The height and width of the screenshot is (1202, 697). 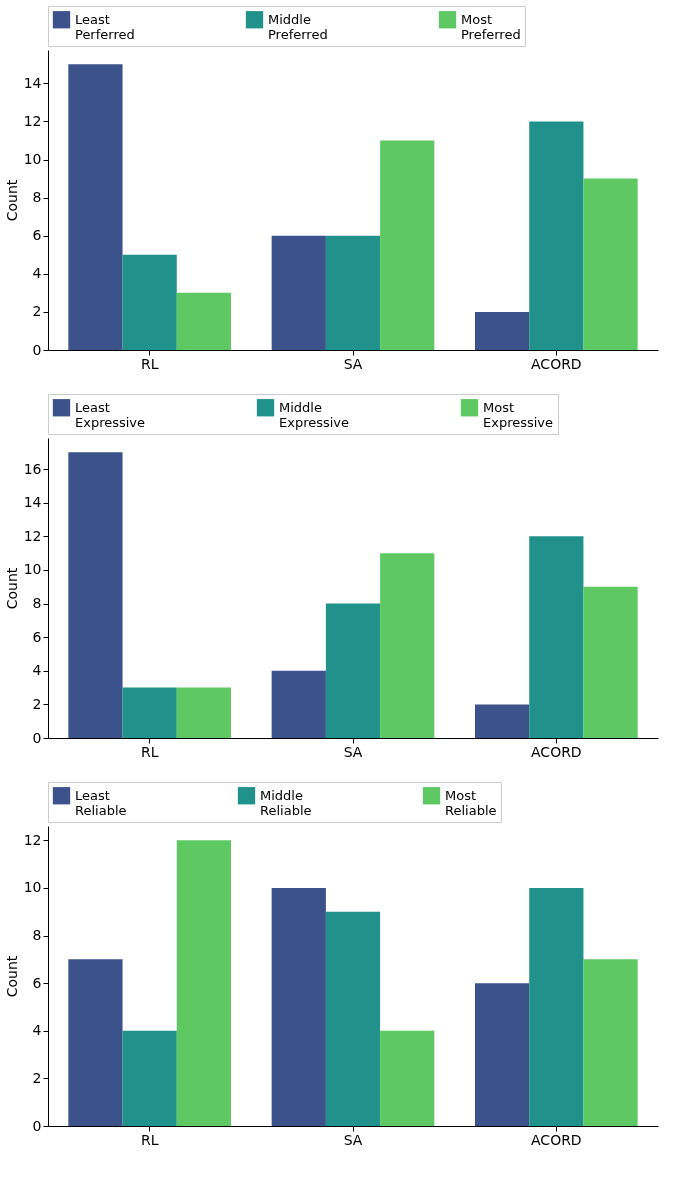 I want to click on legend-label: Middle Reliable, so click(x=286, y=802).